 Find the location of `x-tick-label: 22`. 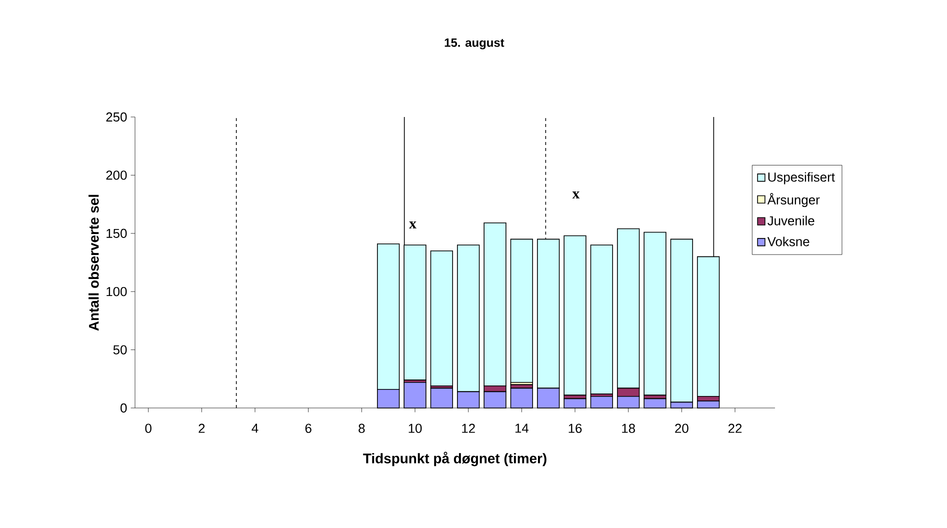

x-tick-label: 22 is located at coordinates (735, 428).